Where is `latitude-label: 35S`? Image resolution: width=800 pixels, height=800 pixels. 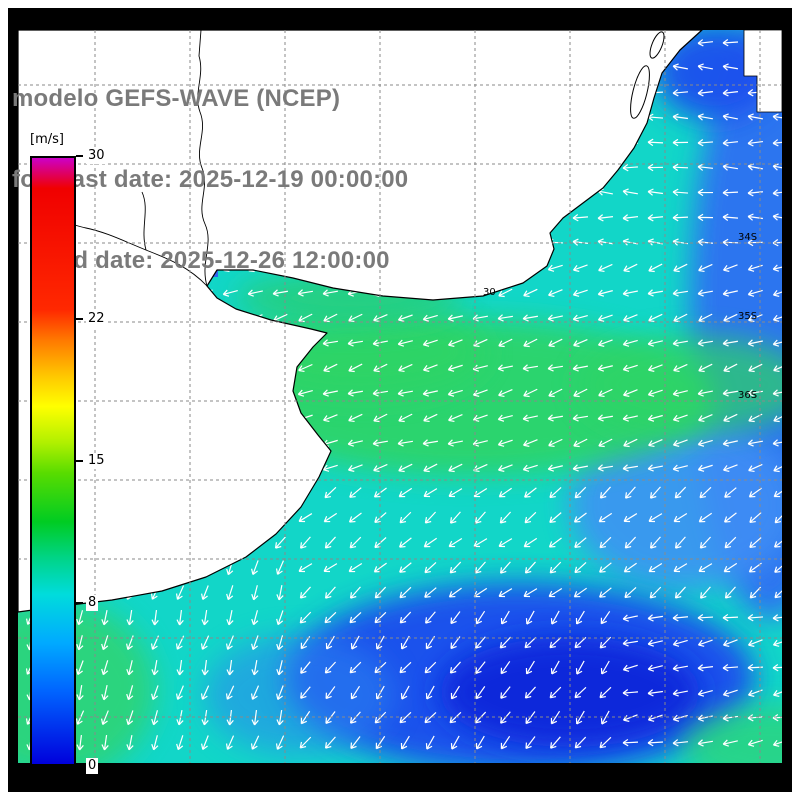 latitude-label: 35S is located at coordinates (747, 316).